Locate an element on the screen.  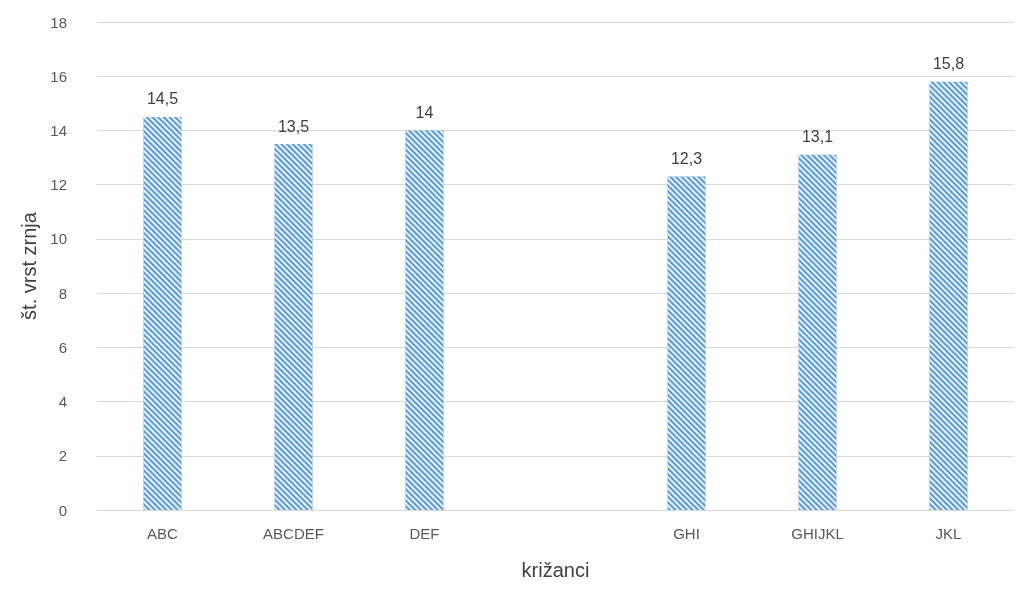
y-tick-label: 12 is located at coordinates (58, 185).